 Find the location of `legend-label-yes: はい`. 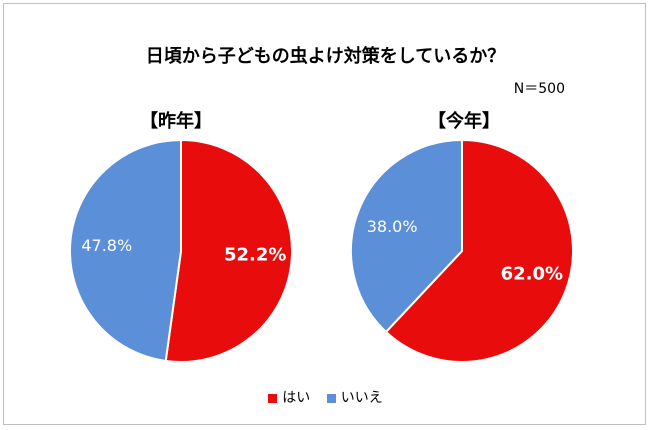

legend-label-yes: はい is located at coordinates (296, 398).